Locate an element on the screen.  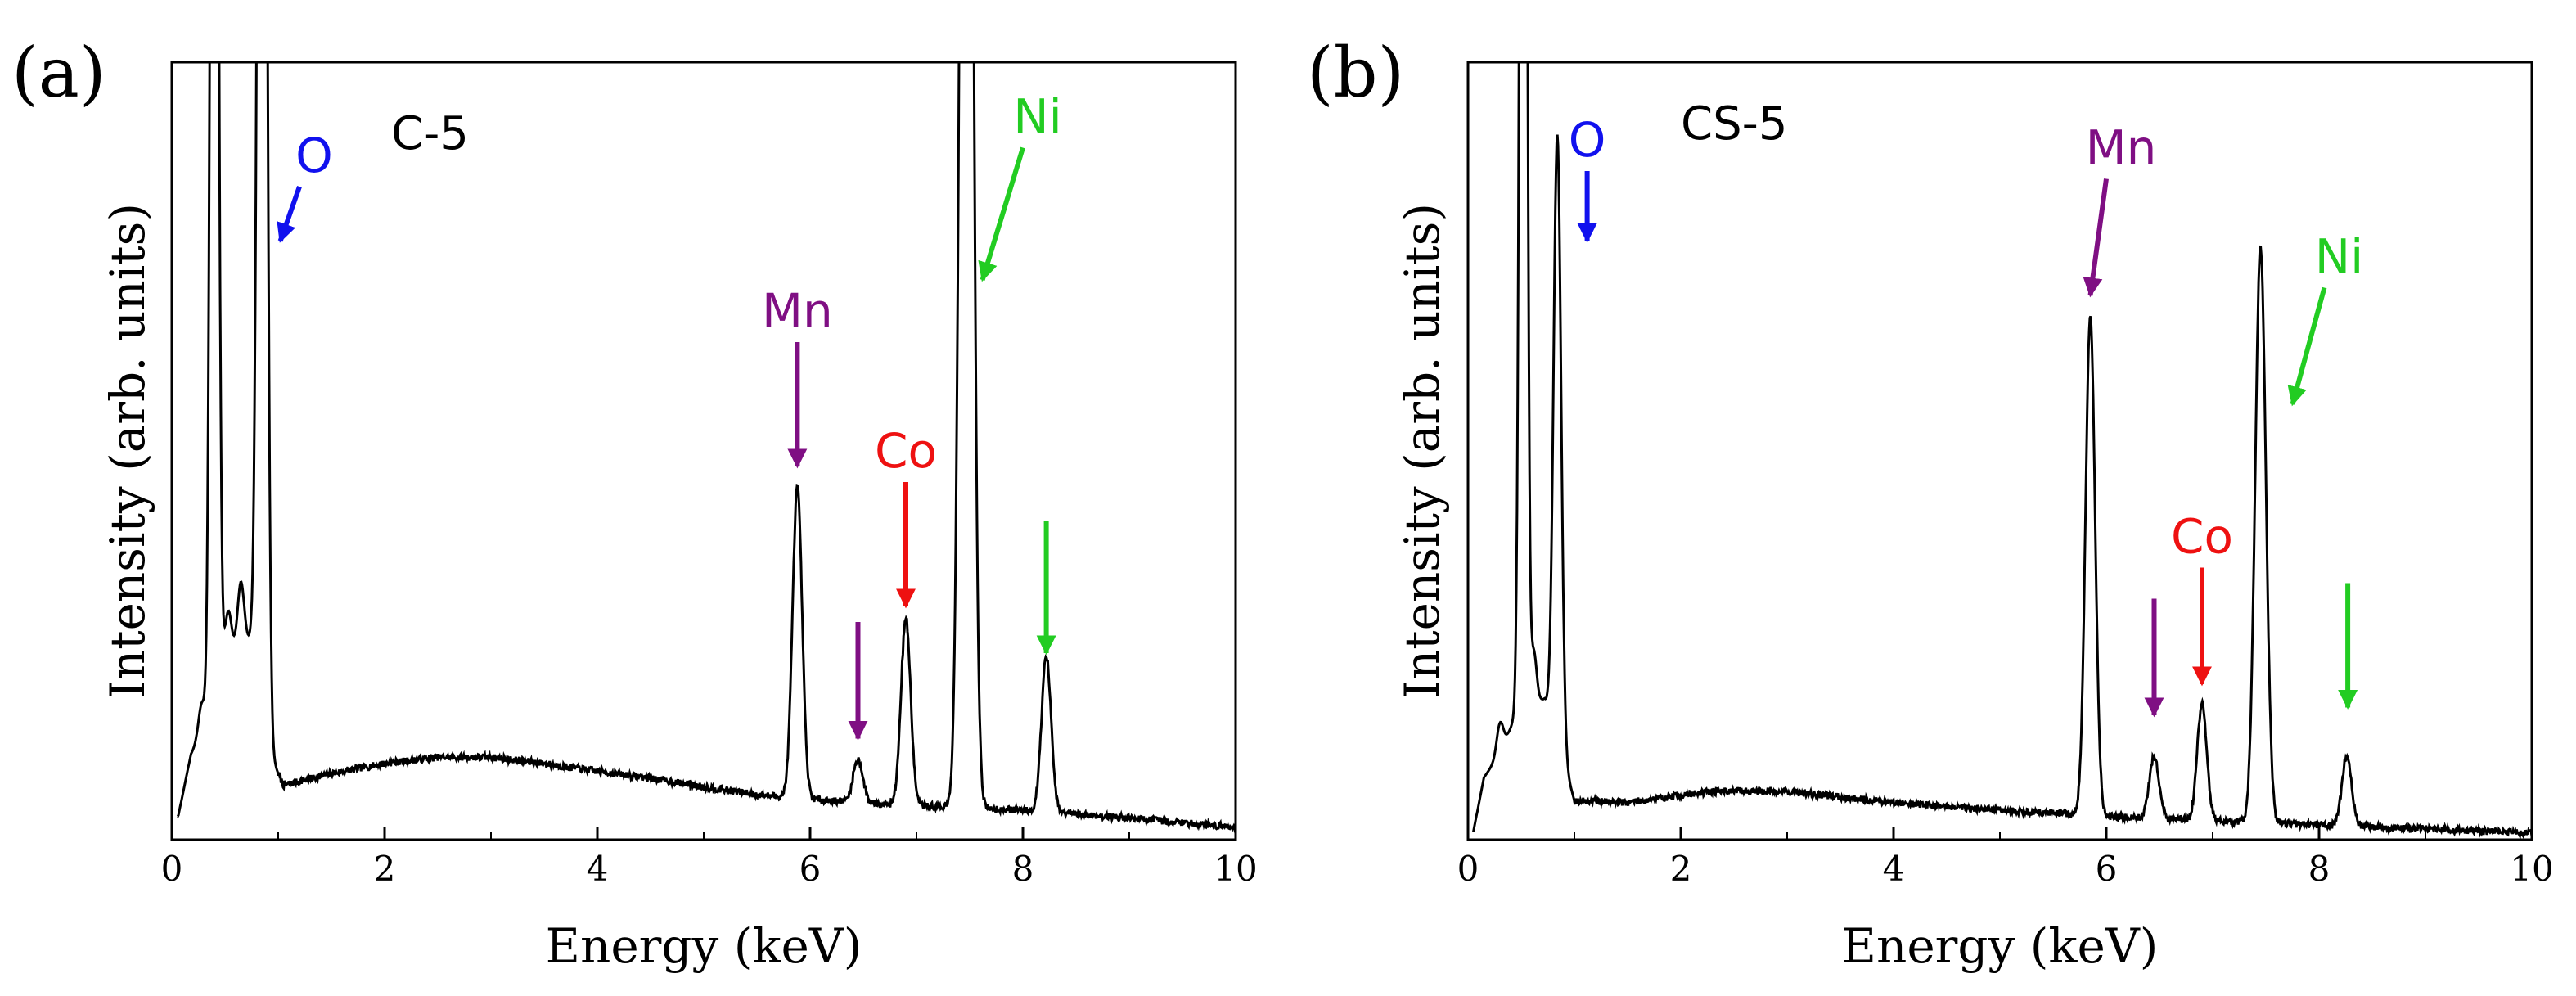
y-axis-label-b: Intensity (arb. units) is located at coordinates (1422, 451).